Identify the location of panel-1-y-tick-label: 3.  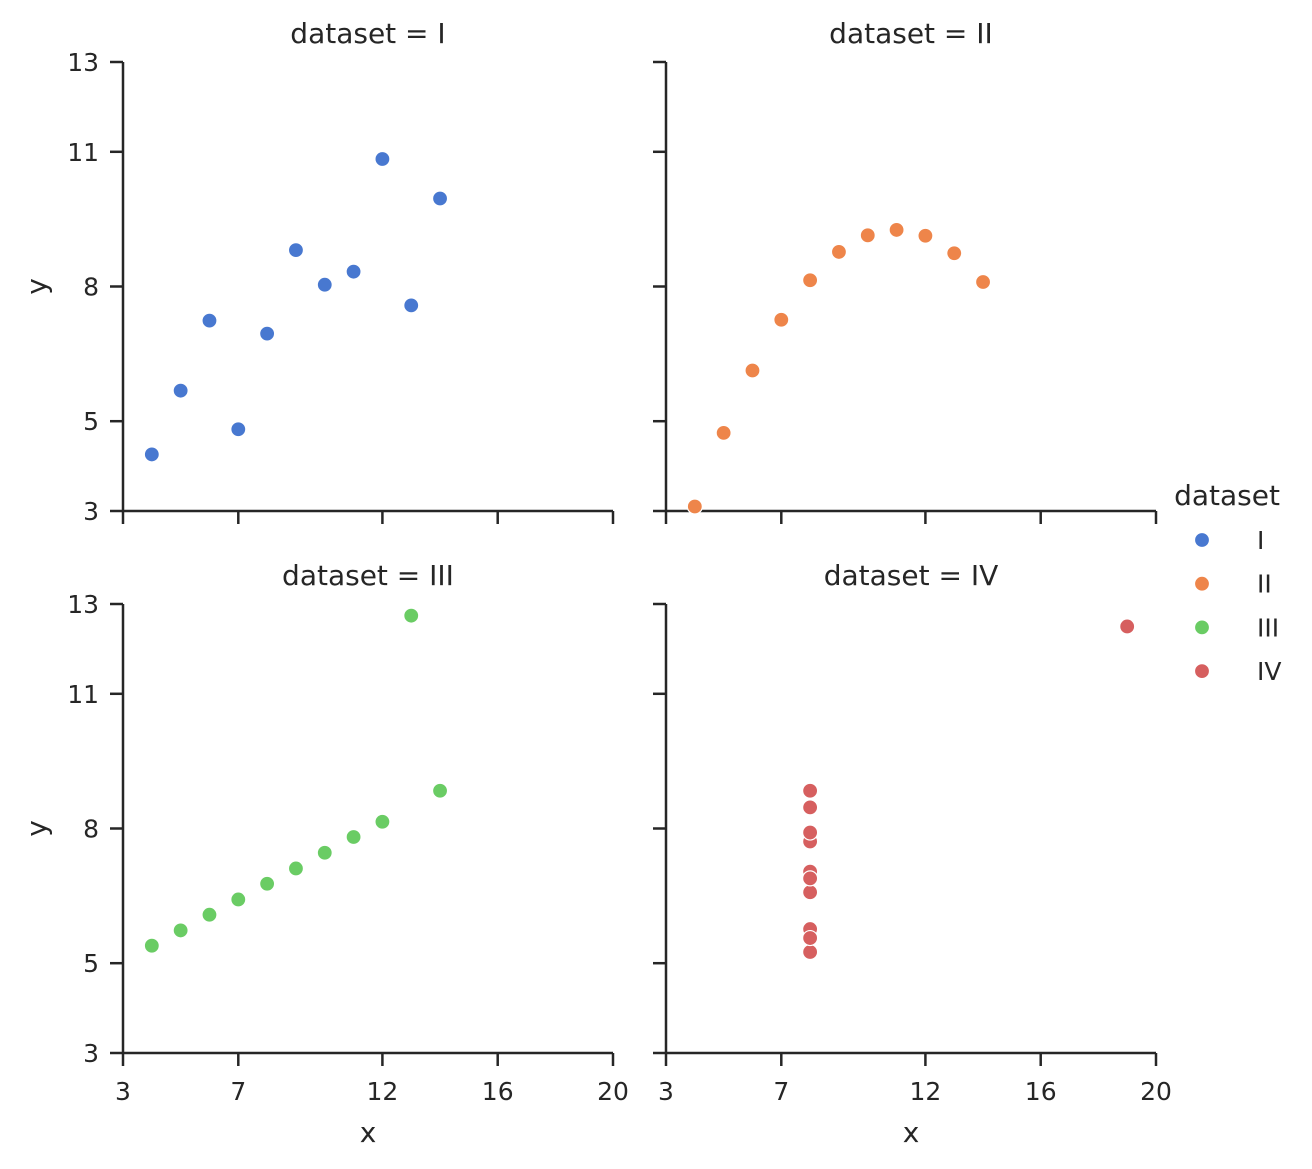
(91, 511).